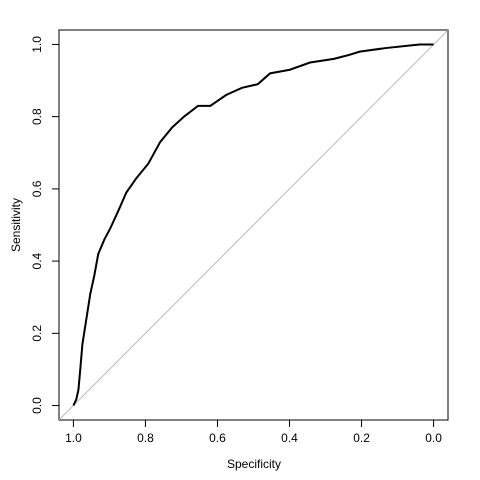 The height and width of the screenshot is (480, 480). Describe the element at coordinates (254, 464) in the screenshot. I see `x-axis-label: Specificity` at that location.